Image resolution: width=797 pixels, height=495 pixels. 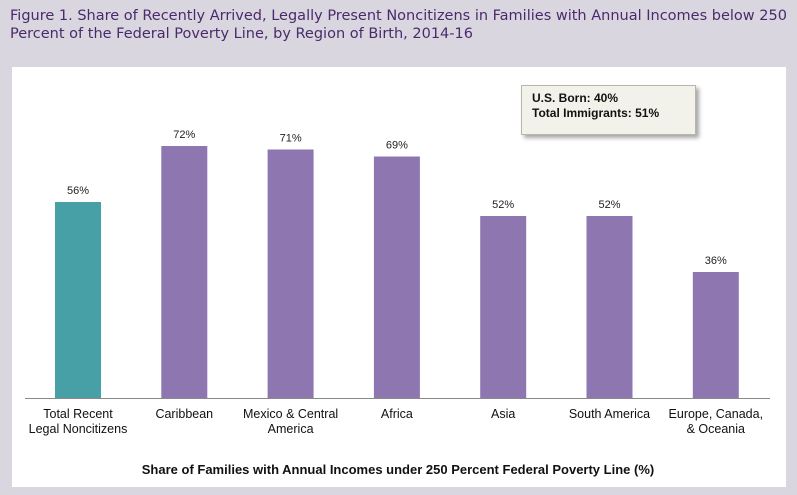 What do you see at coordinates (596, 113) in the screenshot?
I see `callout-total-immigrants: Total Immigrants: 51%` at bounding box center [596, 113].